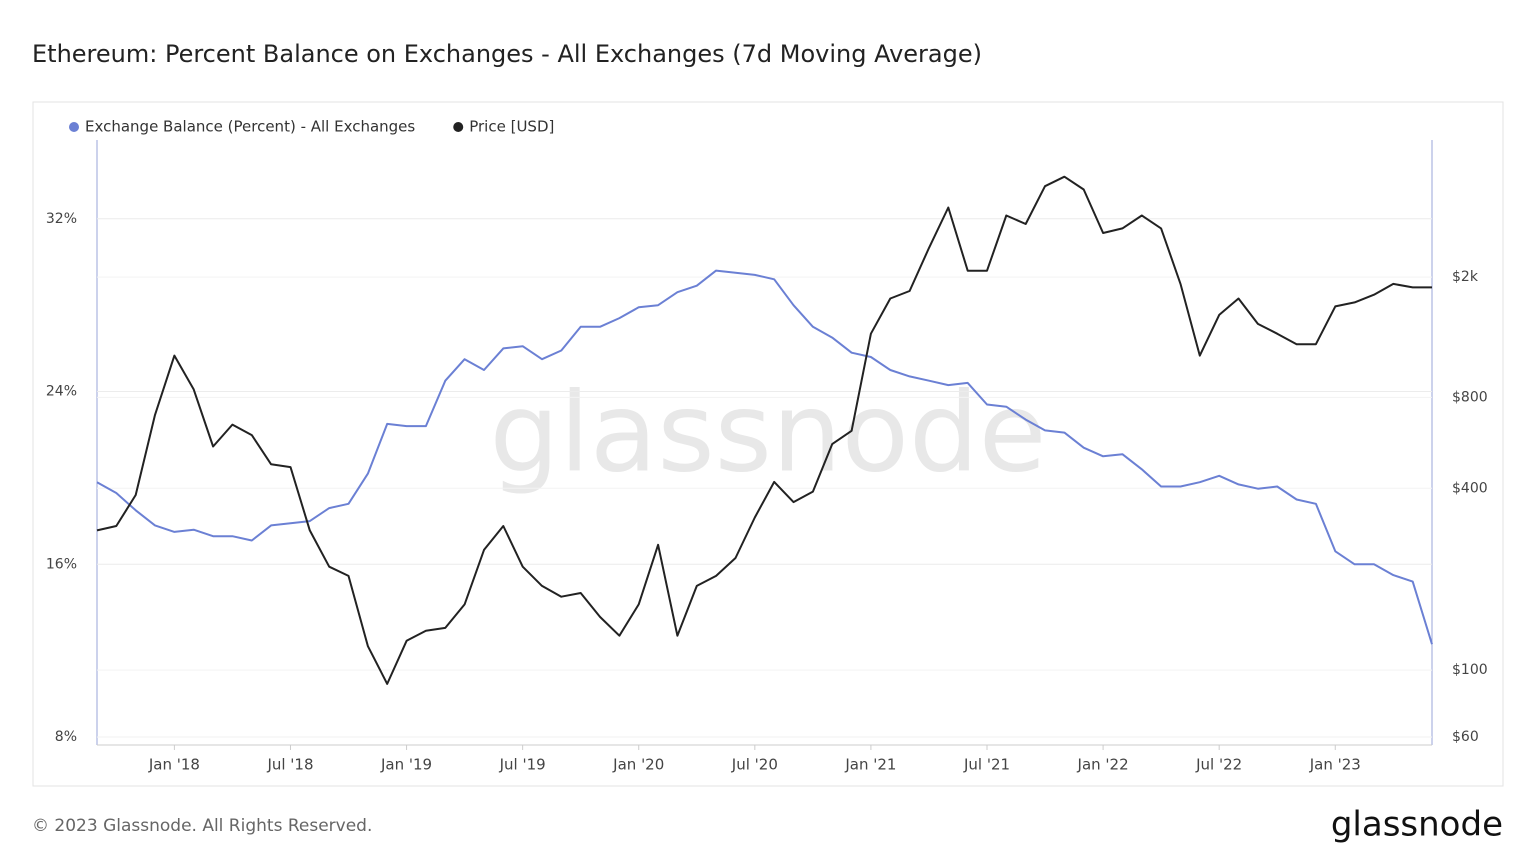 This screenshot has height=868, width=1536. Describe the element at coordinates (66, 737) in the screenshot. I see `y-tick-label: 8%` at that location.